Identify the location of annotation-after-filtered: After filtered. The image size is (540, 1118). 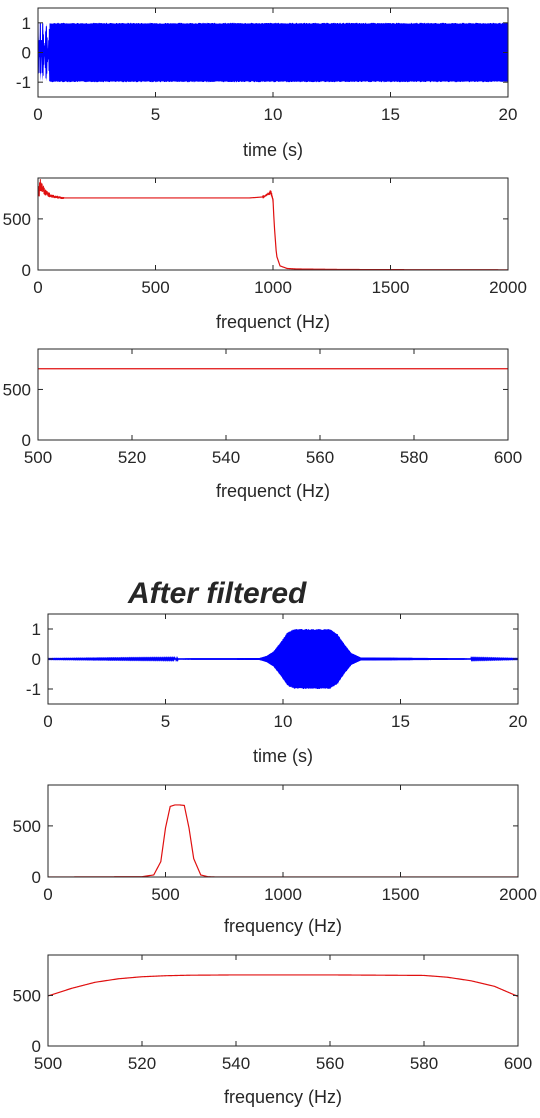
(217, 593).